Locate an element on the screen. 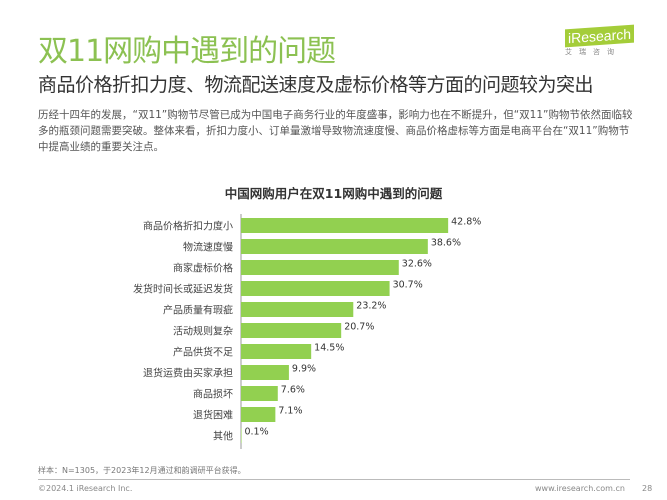  value-label: 23.2% is located at coordinates (371, 306).